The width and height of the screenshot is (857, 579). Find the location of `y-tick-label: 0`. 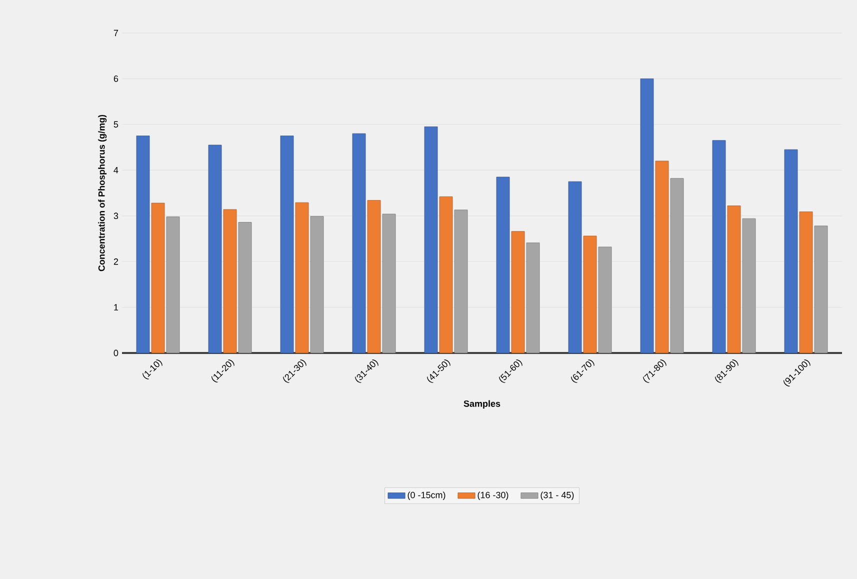

y-tick-label: 0 is located at coordinates (116, 353).